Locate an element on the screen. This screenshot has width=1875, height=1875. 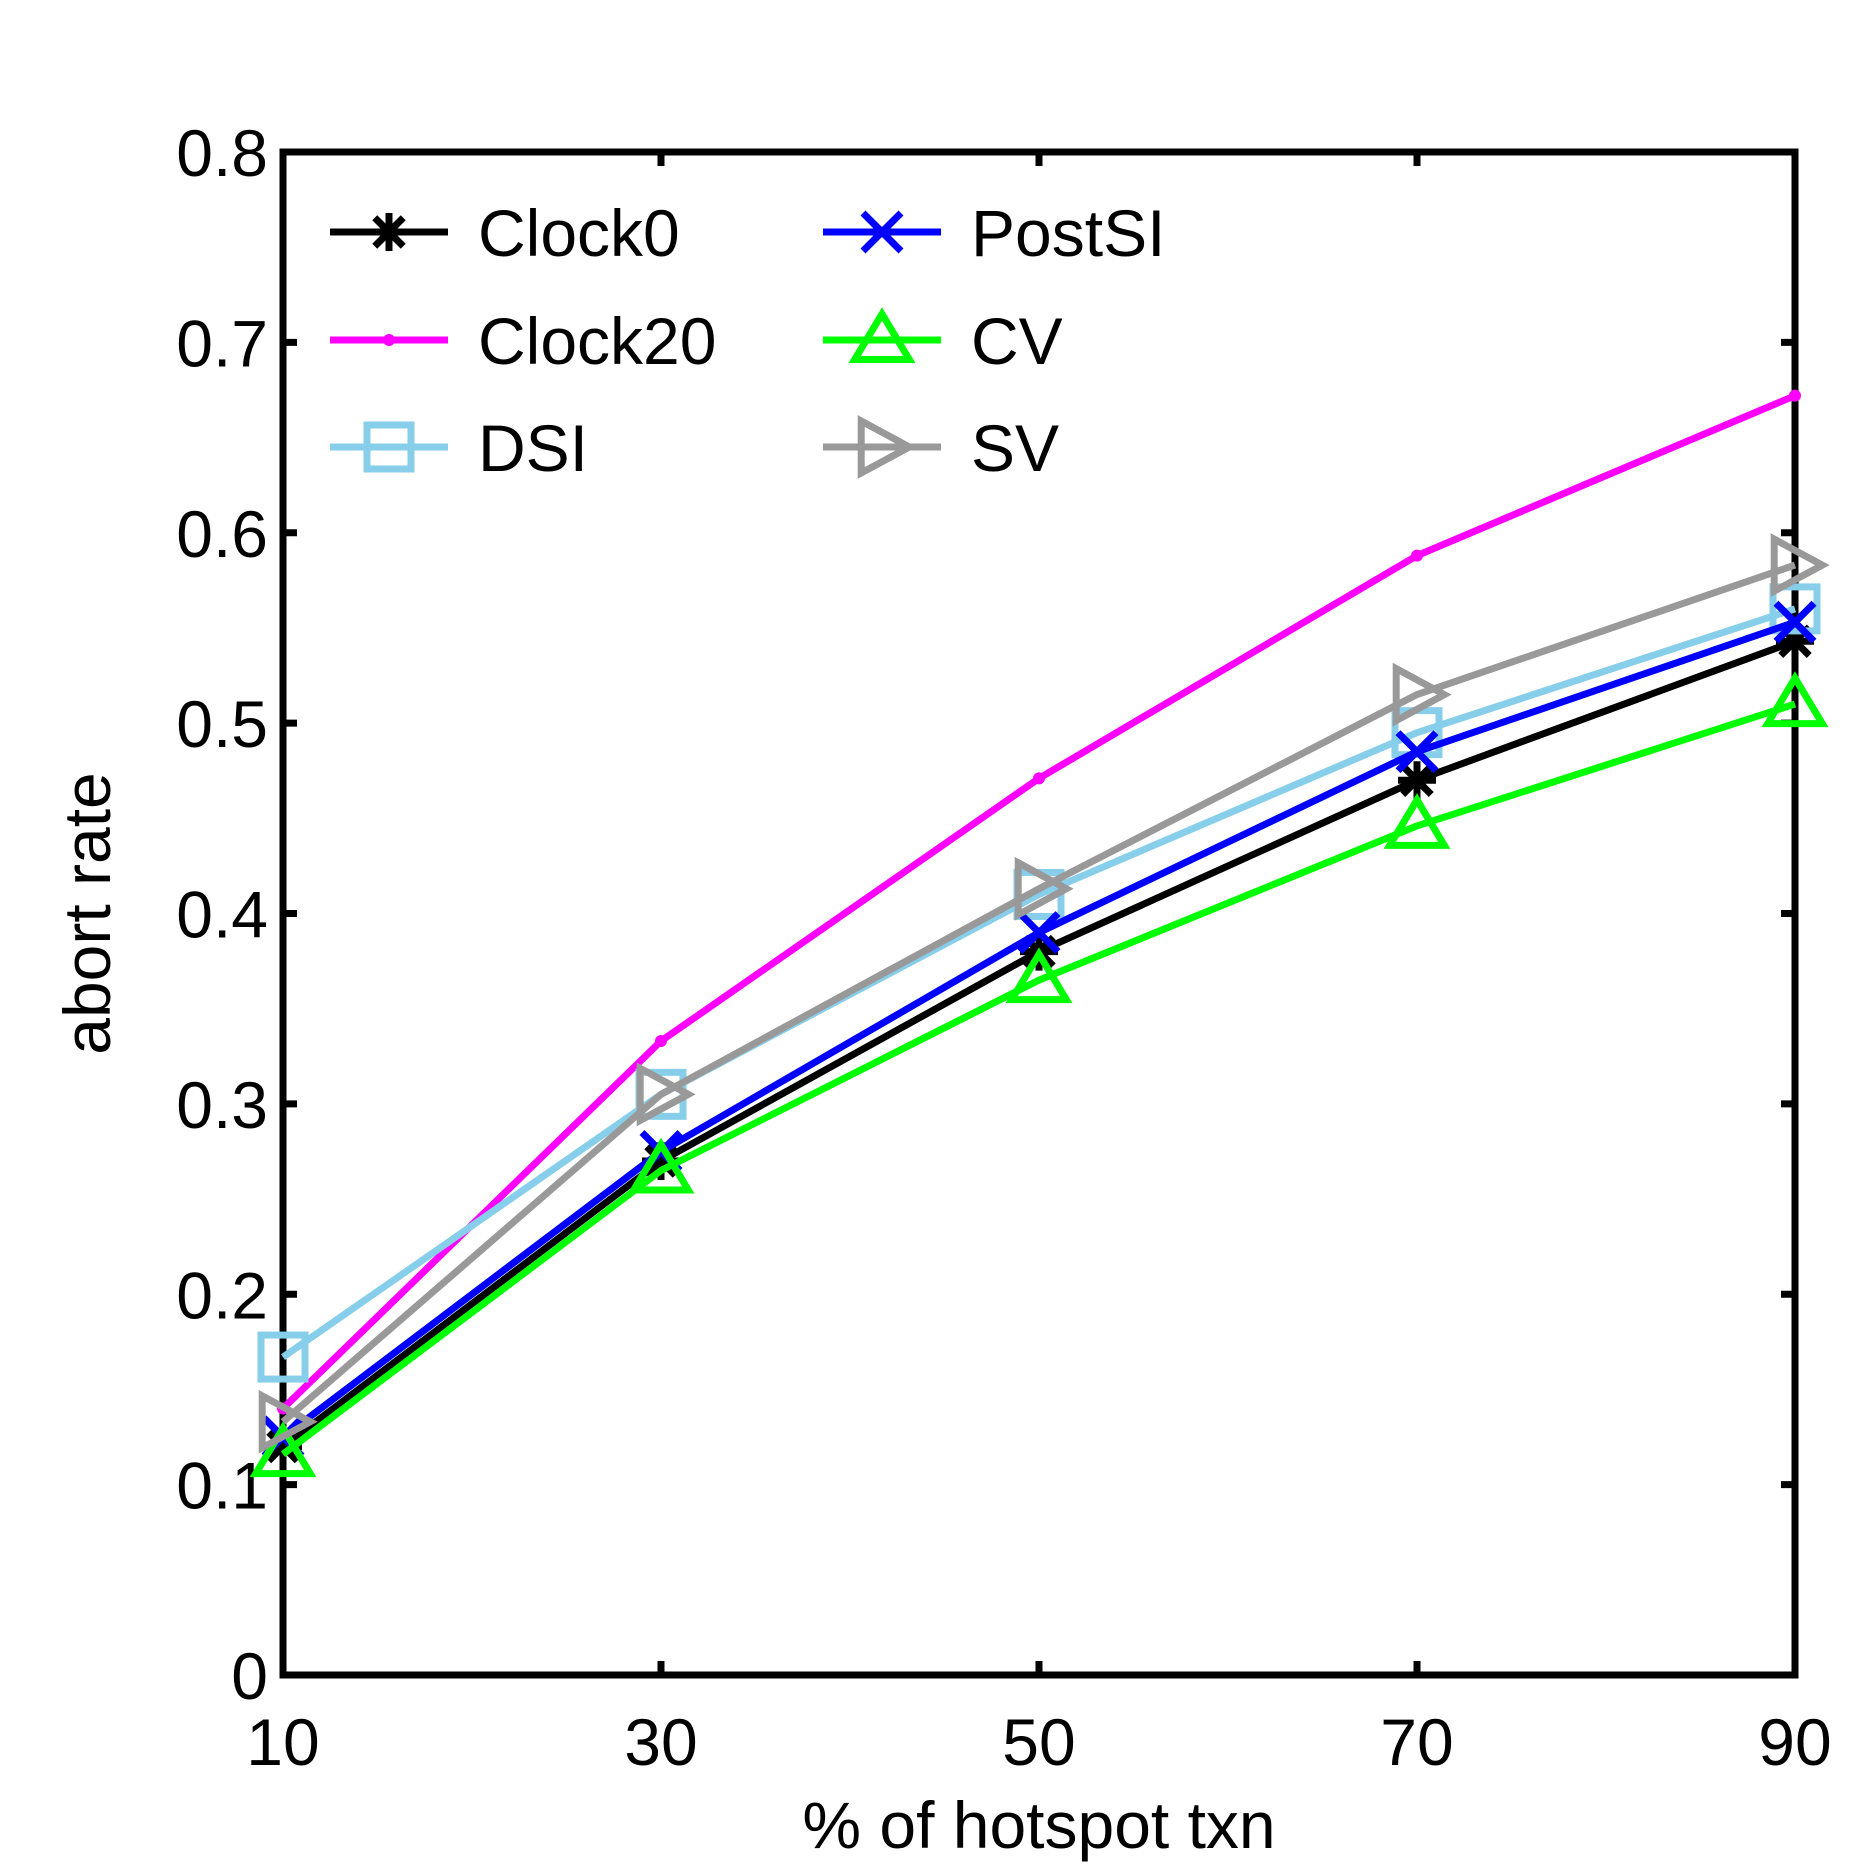
legend-item-clock20: Clock20 is located at coordinates (523, 341).